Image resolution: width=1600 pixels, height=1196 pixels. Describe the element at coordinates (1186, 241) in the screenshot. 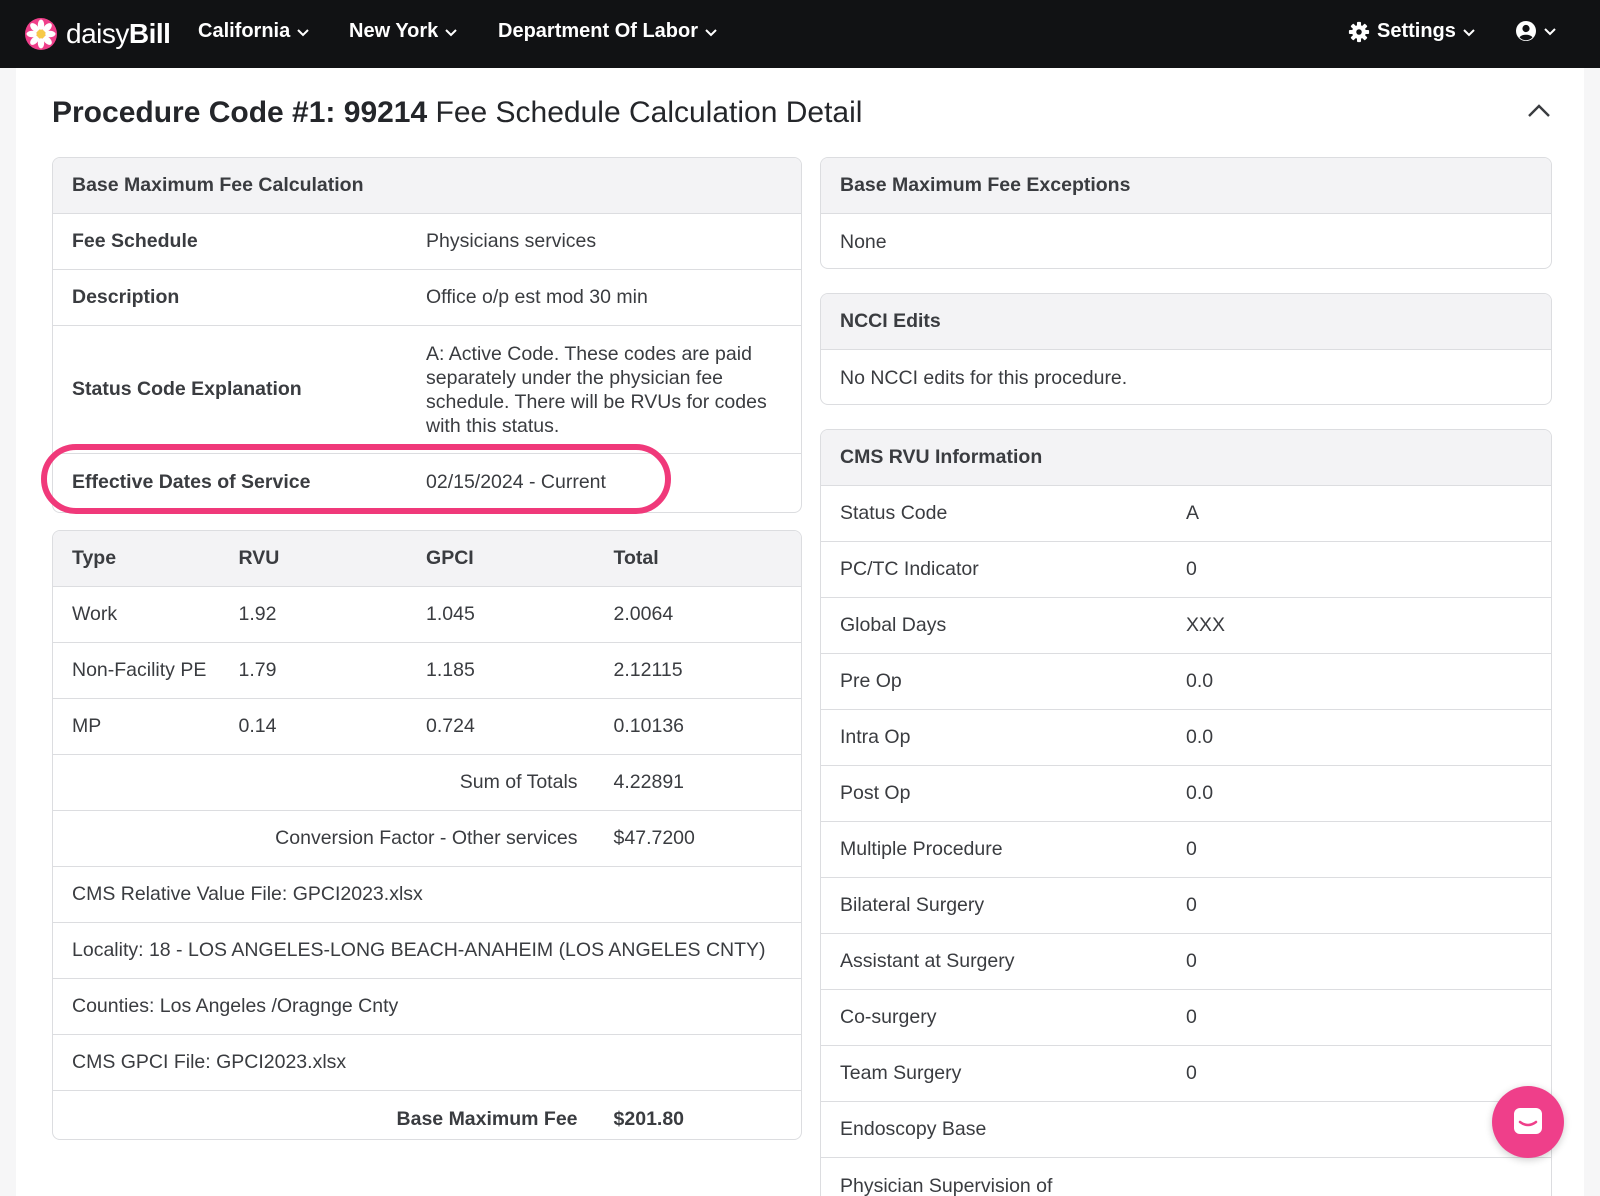

I see `exceptions-row: None` at that location.